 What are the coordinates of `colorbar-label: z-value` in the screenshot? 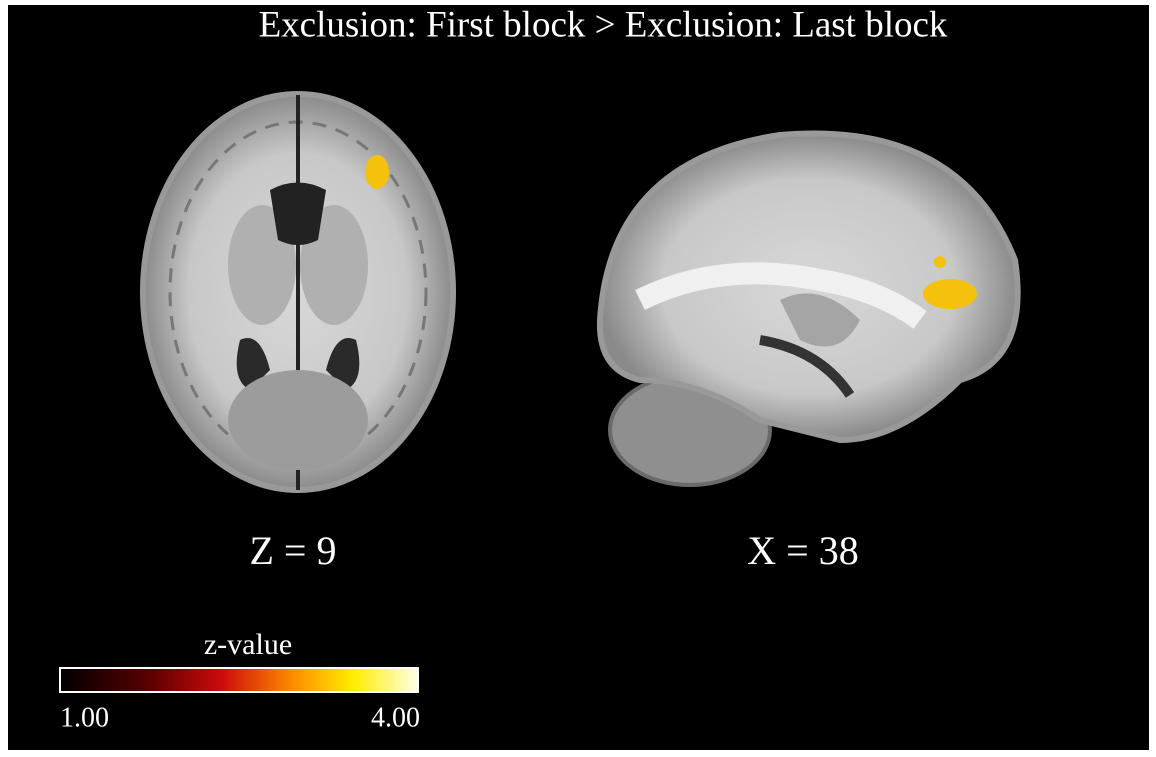 It's located at (248, 644).